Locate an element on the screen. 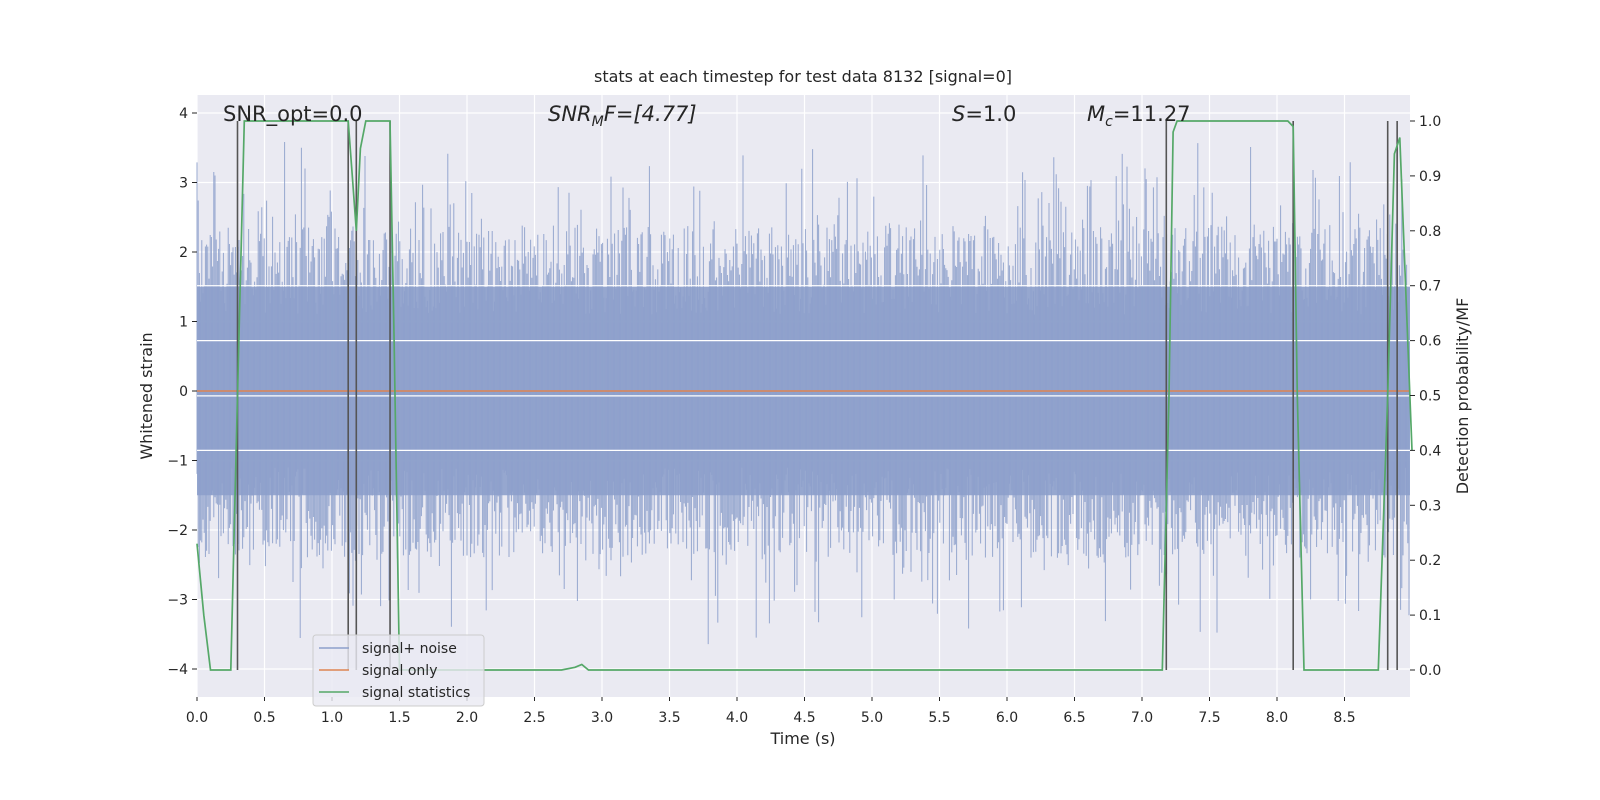 Image resolution: width=1600 pixels, height=800 pixels. y-right-tick-label: 0.5 is located at coordinates (1430, 397).